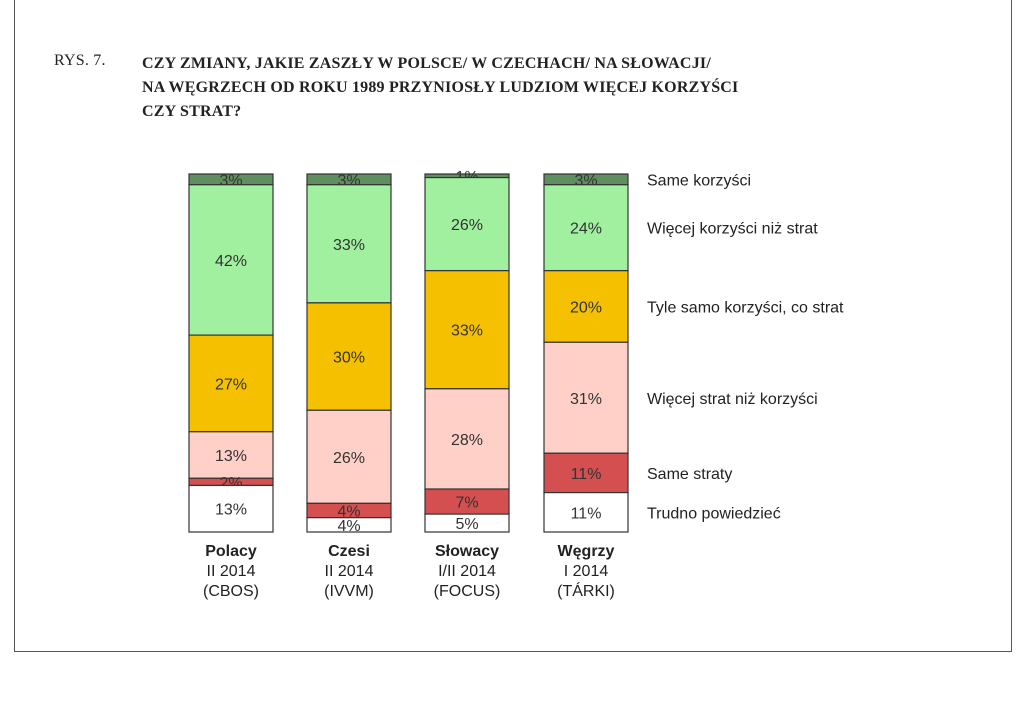 This screenshot has width=1024, height=704. I want to click on data-label: 5%, so click(466, 524).